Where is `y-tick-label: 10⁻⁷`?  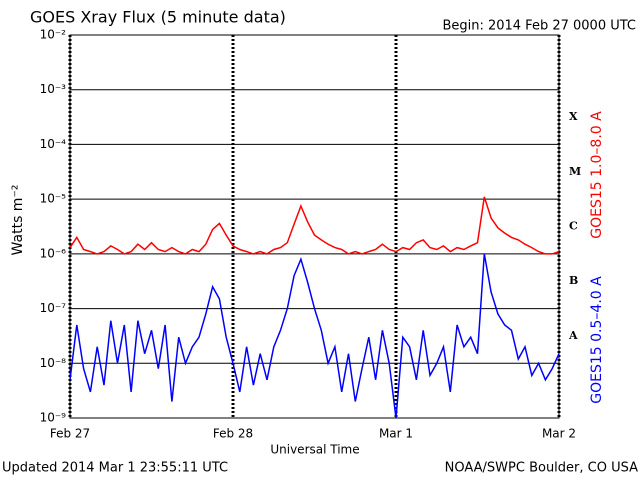
y-tick-label: 10⁻⁷ is located at coordinates (53, 308).